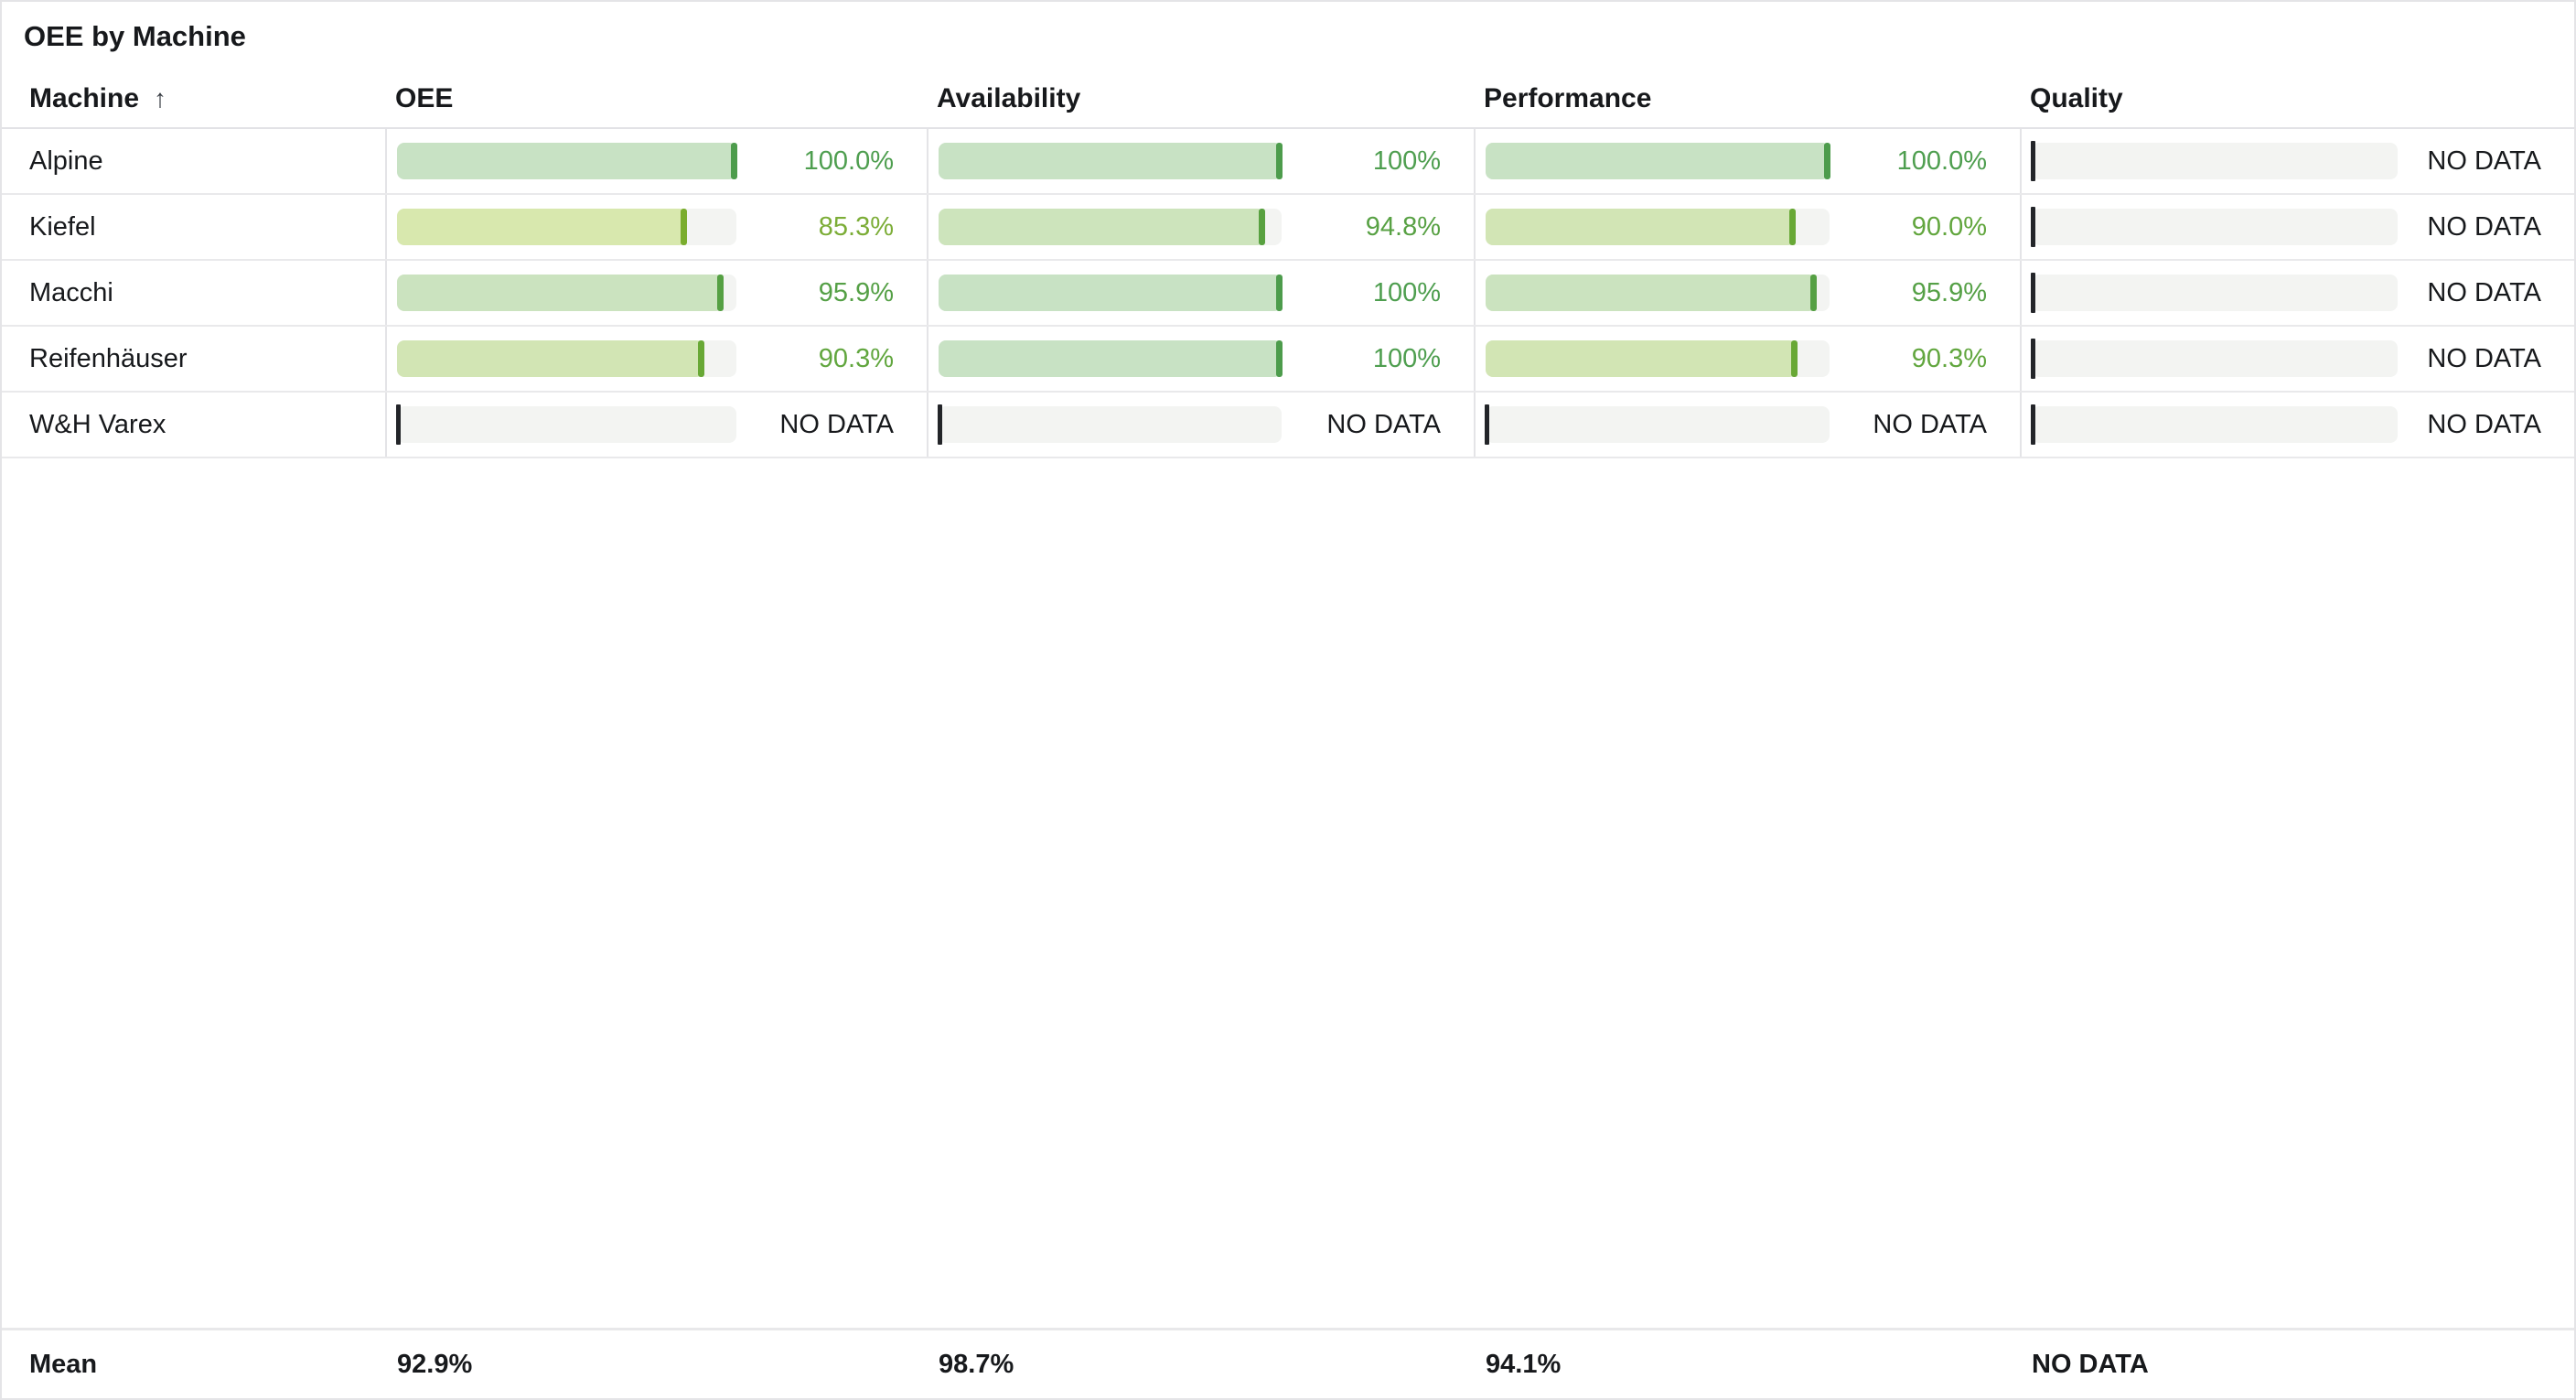  I want to click on column-header-label: Quality, so click(2077, 98).